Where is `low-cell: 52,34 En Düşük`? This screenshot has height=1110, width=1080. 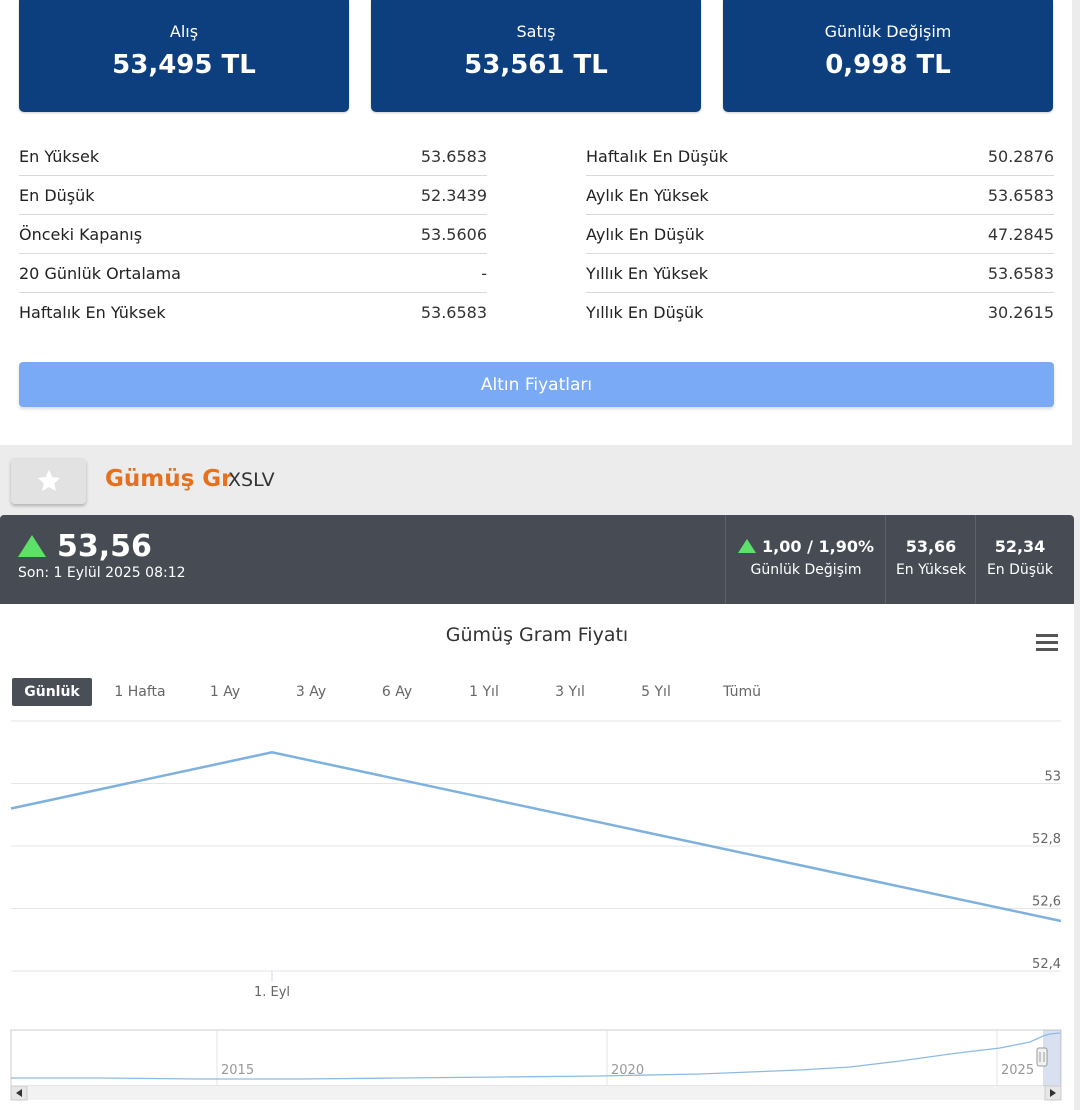
low-cell: 52,34 En Düşük is located at coordinates (1019, 559).